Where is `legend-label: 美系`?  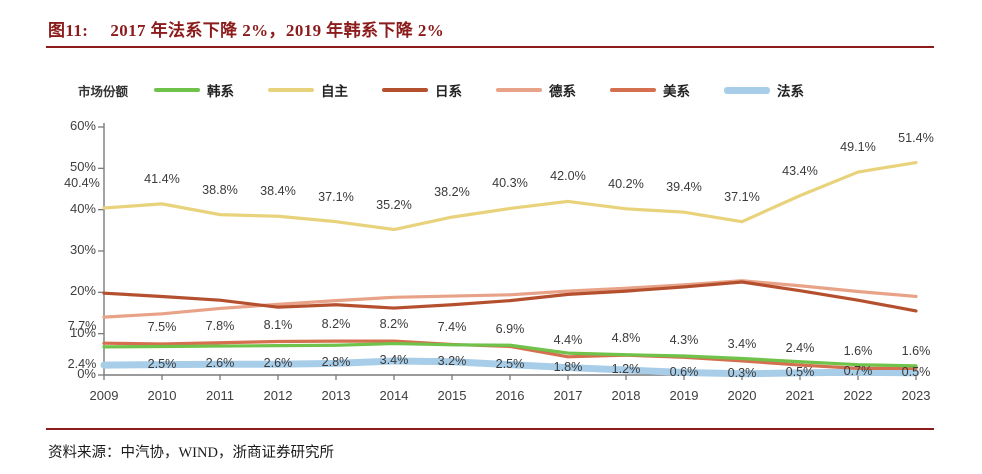
legend-label: 美系 is located at coordinates (677, 91).